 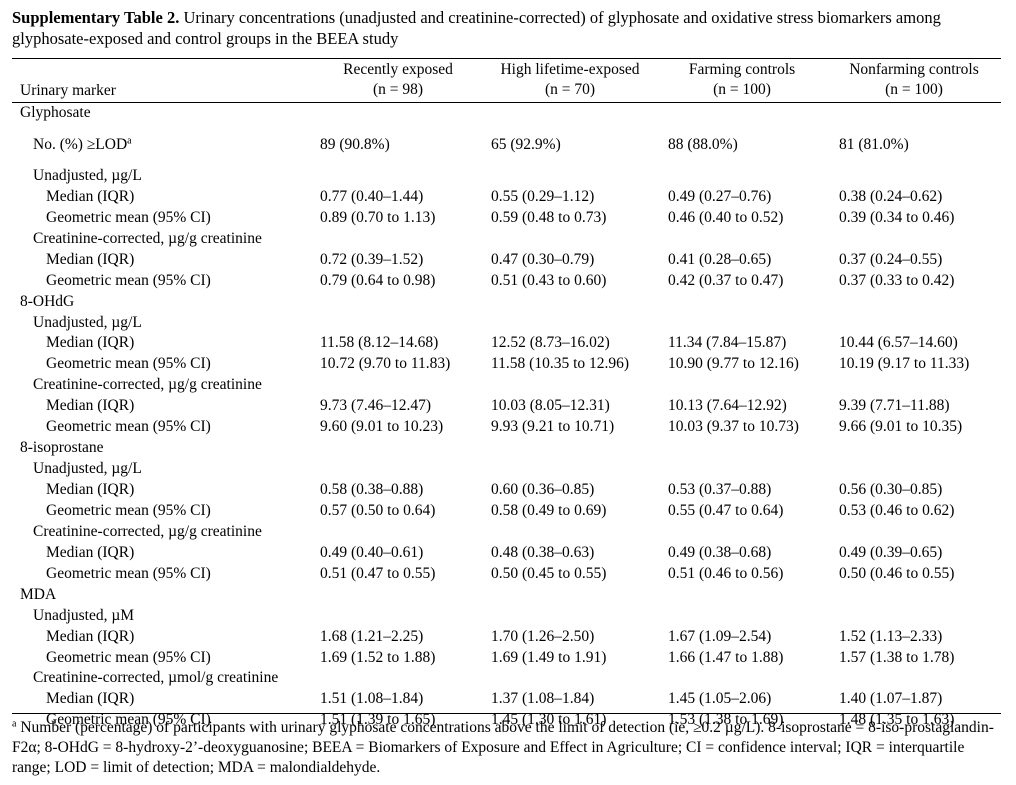 I want to click on table-cell: 0.37 (0.33 to 0.42), so click(x=897, y=280).